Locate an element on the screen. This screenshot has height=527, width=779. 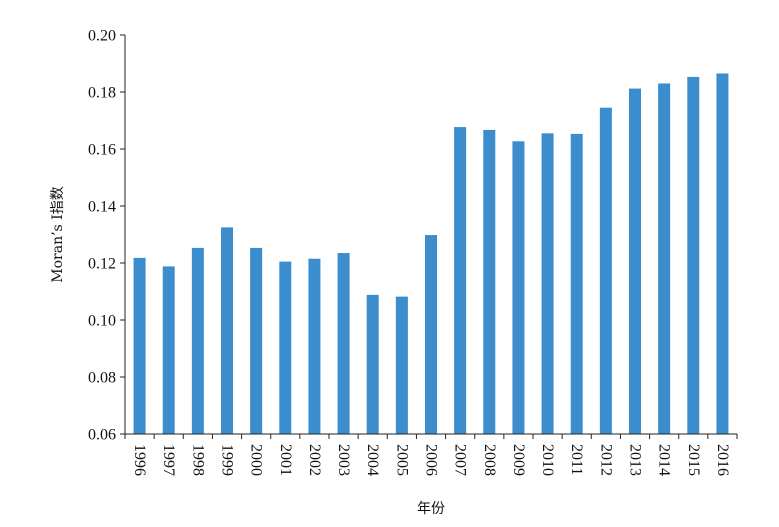
x-axis-title: 年份 is located at coordinates (431, 509).